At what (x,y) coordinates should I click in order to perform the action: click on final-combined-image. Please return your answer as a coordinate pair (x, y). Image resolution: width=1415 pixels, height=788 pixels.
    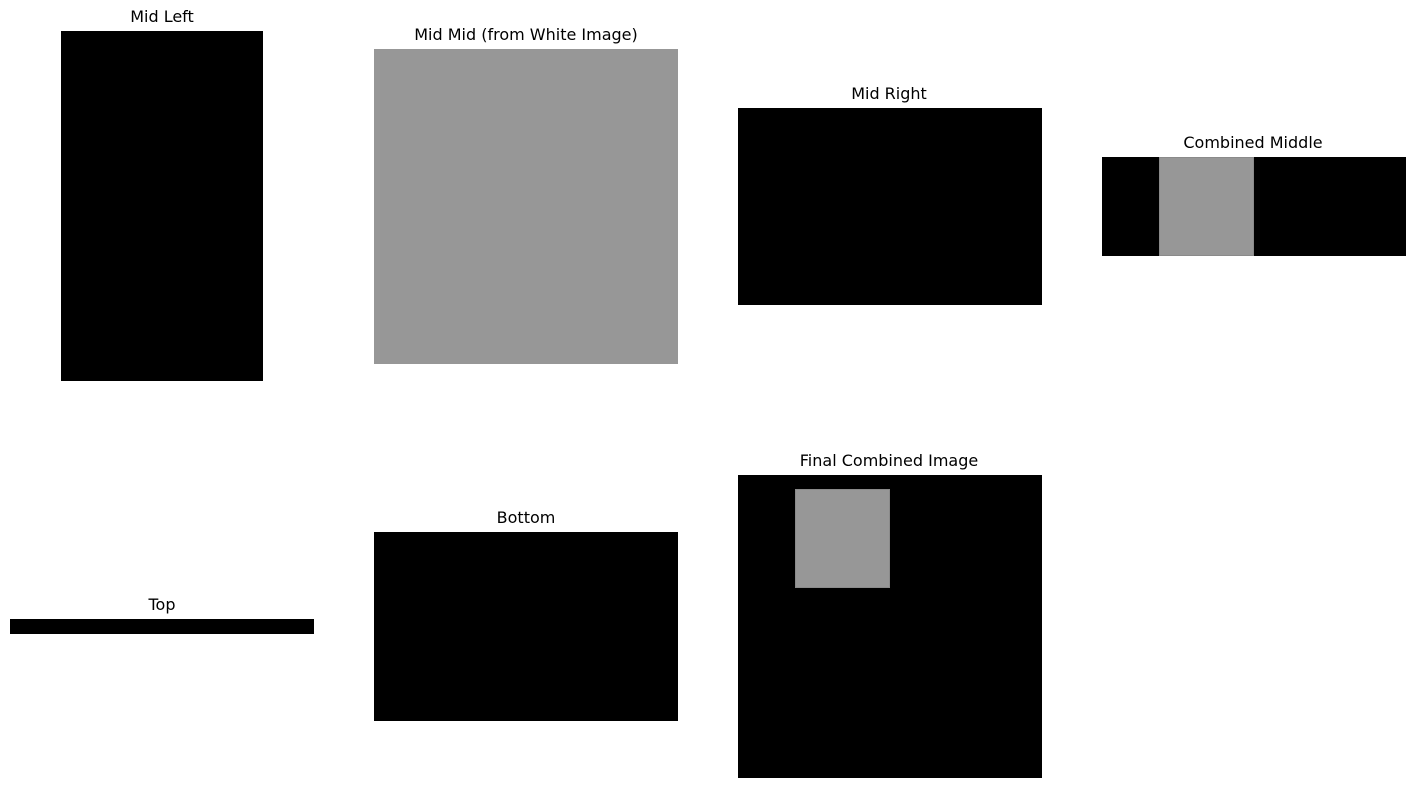
    Looking at the image, I should click on (890, 626).